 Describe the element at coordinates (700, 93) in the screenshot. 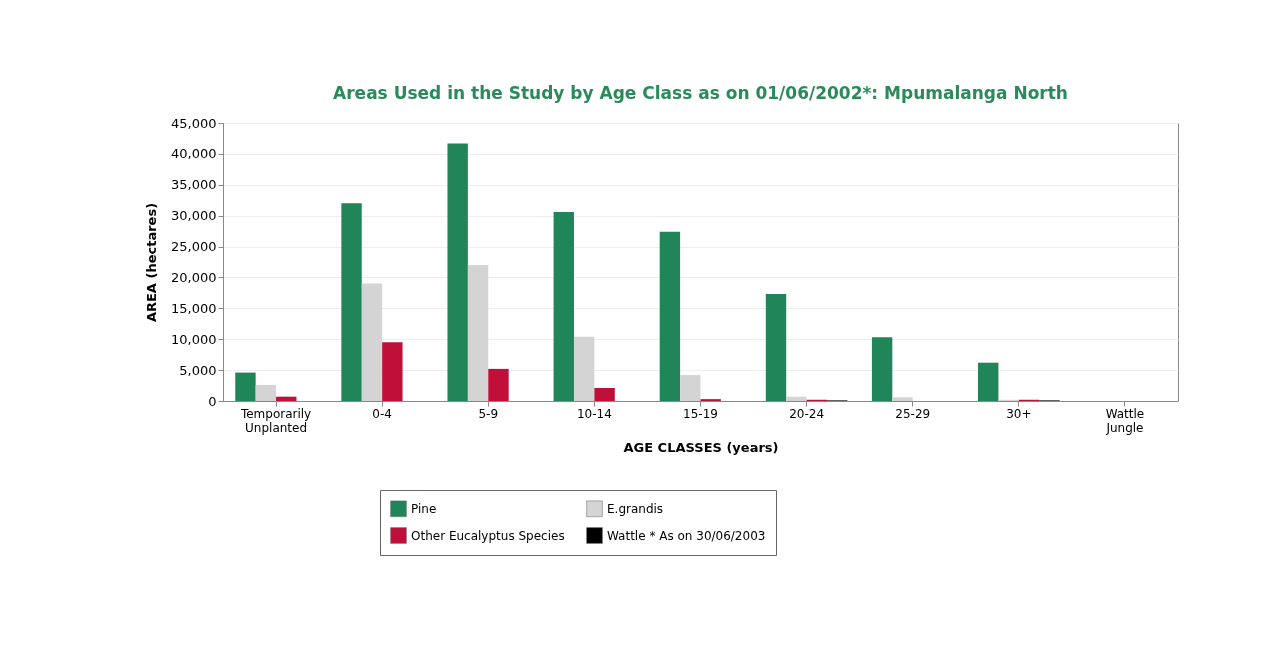

I see `chart-title: Areas Used in the Study by Age Class as on 01/06/2002*: Mpumalanga North` at that location.